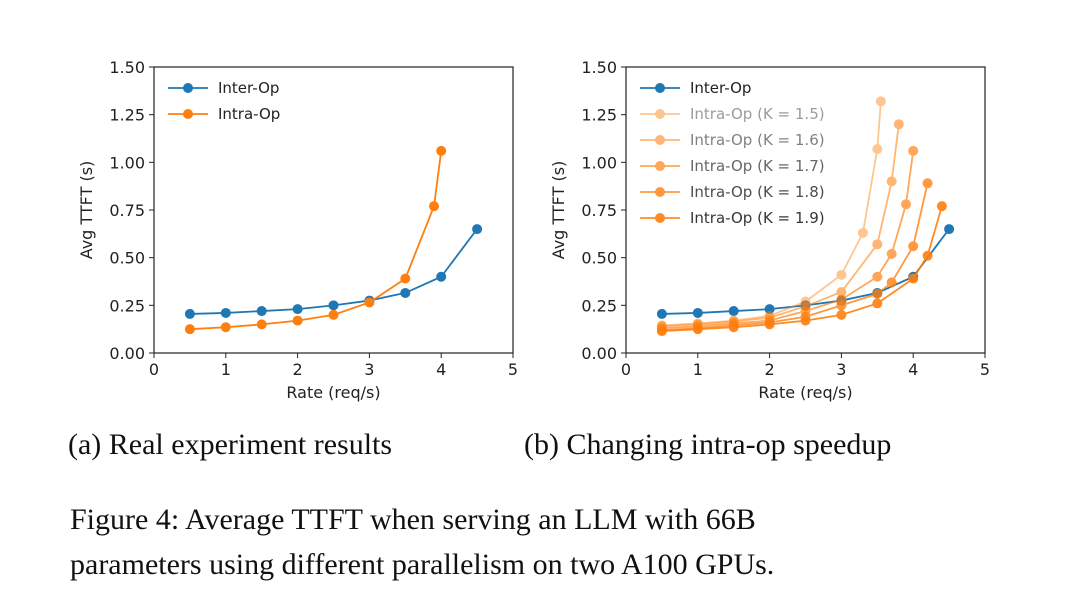 Image resolution: width=1080 pixels, height=615 pixels. I want to click on legend-label: Intra-Op, so click(249, 114).